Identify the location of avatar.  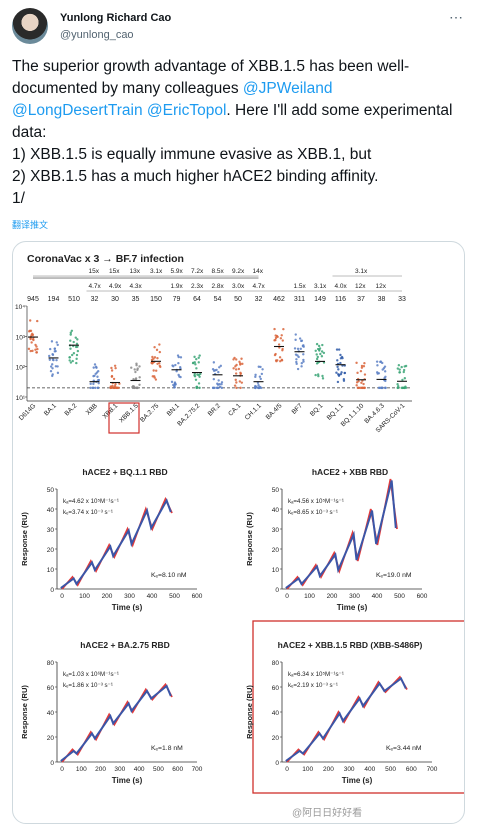
(30, 26).